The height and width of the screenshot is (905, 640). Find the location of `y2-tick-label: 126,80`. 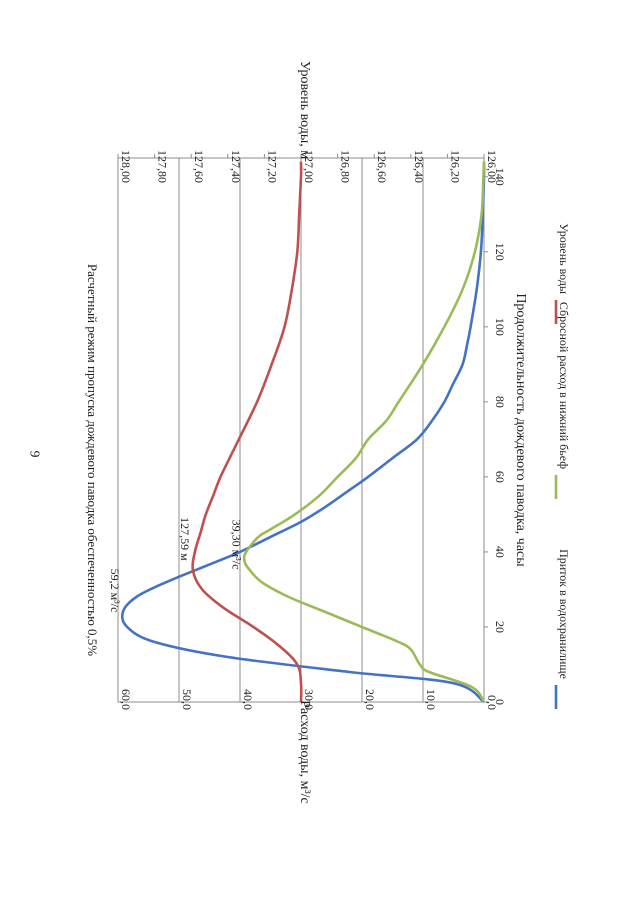

y2-tick-label: 126,80 is located at coordinates (346, 166).